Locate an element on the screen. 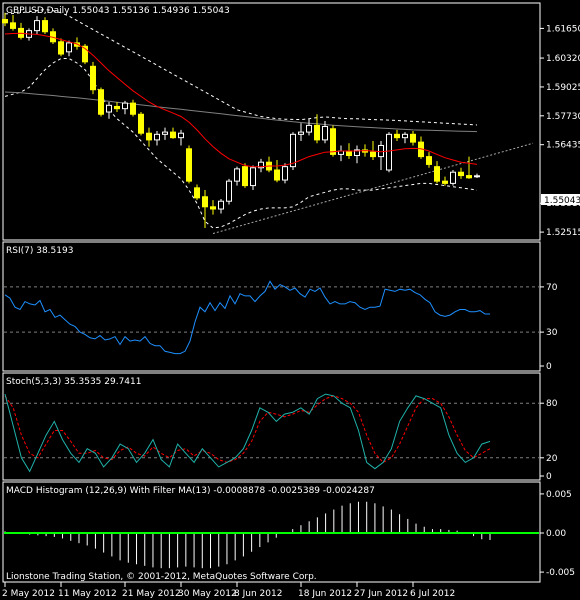 The width and height of the screenshot is (580, 600). macd-tick-label: -0.005 is located at coordinates (560, 573).